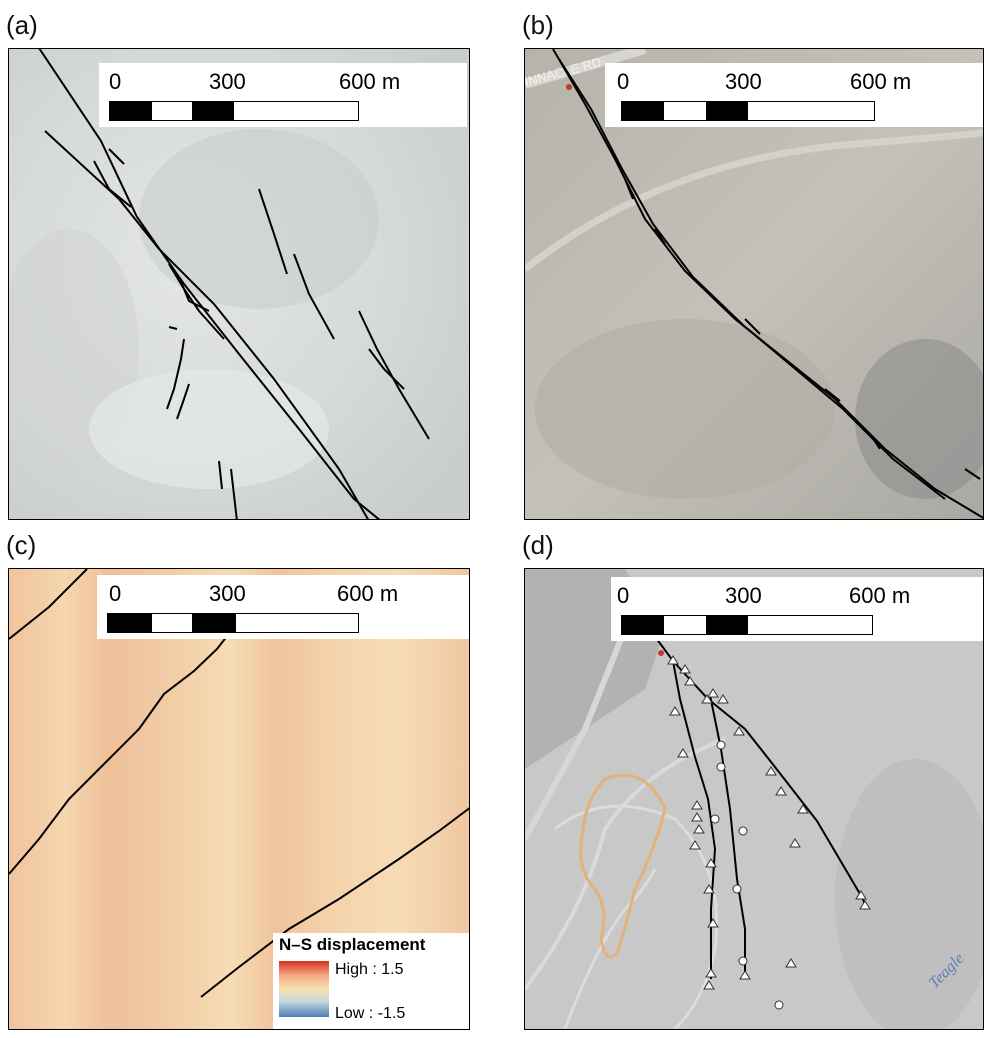 This screenshot has width=984, height=1038. What do you see at coordinates (369, 969) in the screenshot?
I see `legend-high-label: High : 1.5` at bounding box center [369, 969].